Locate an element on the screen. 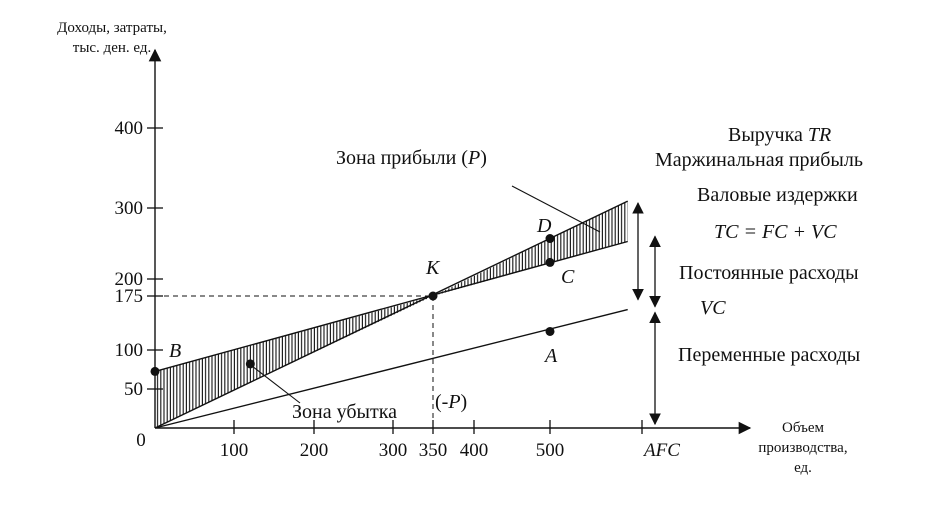 This screenshot has width=930, height=523. y-tick-label: 175 is located at coordinates (129, 296).